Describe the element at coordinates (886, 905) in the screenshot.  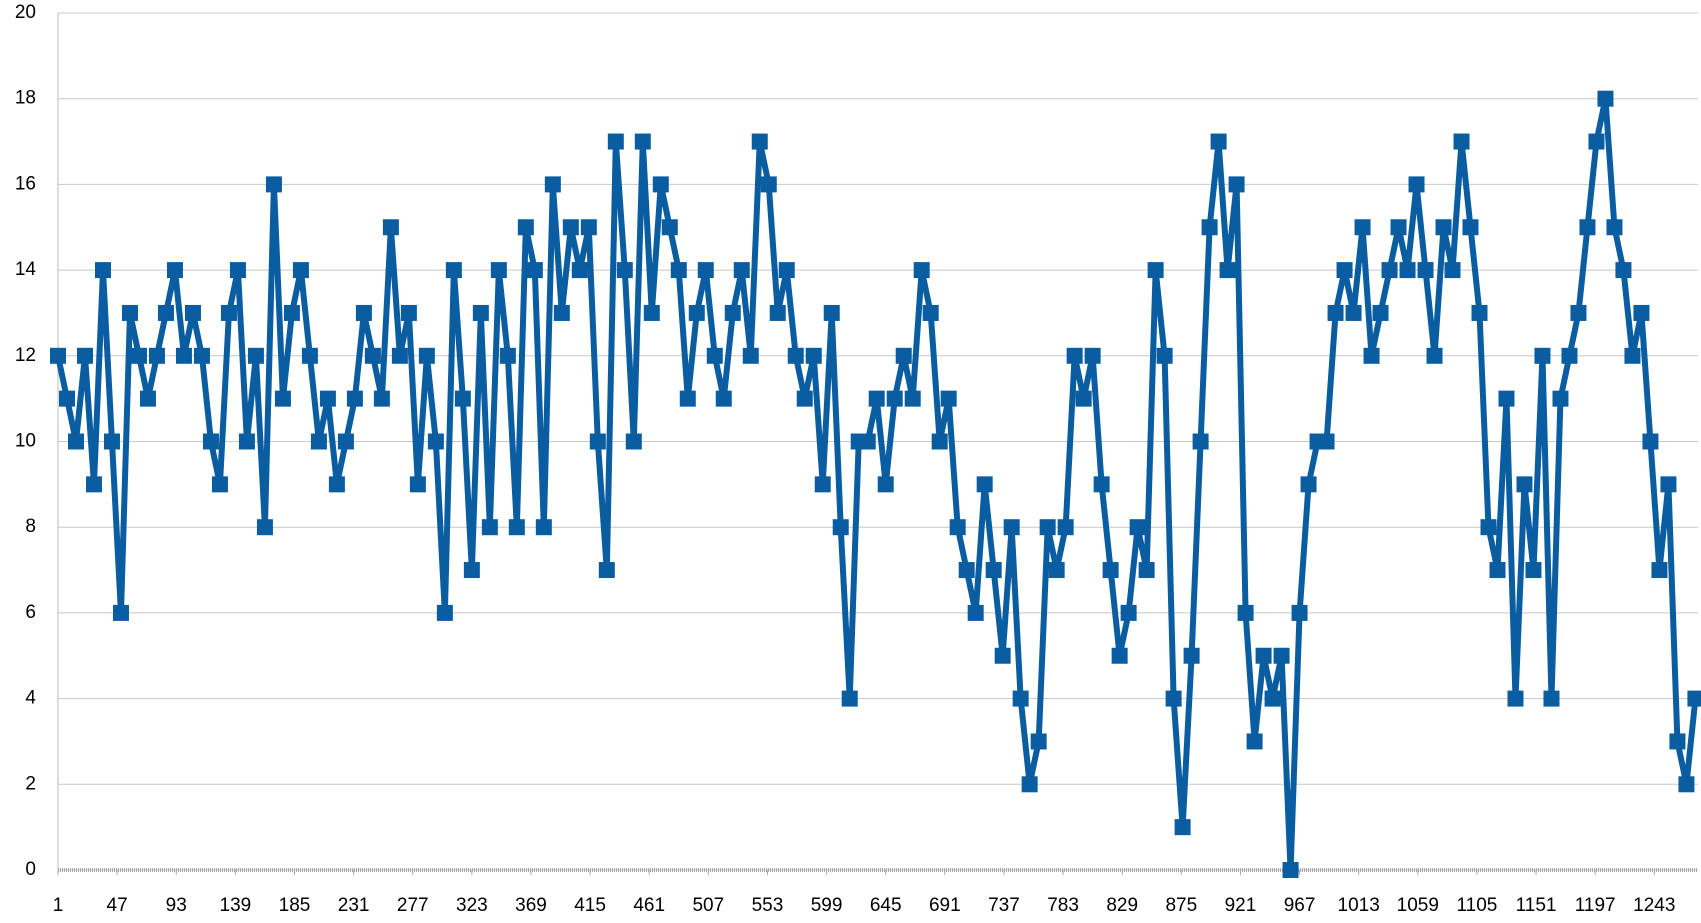
I see `x-tick-label: 645` at that location.